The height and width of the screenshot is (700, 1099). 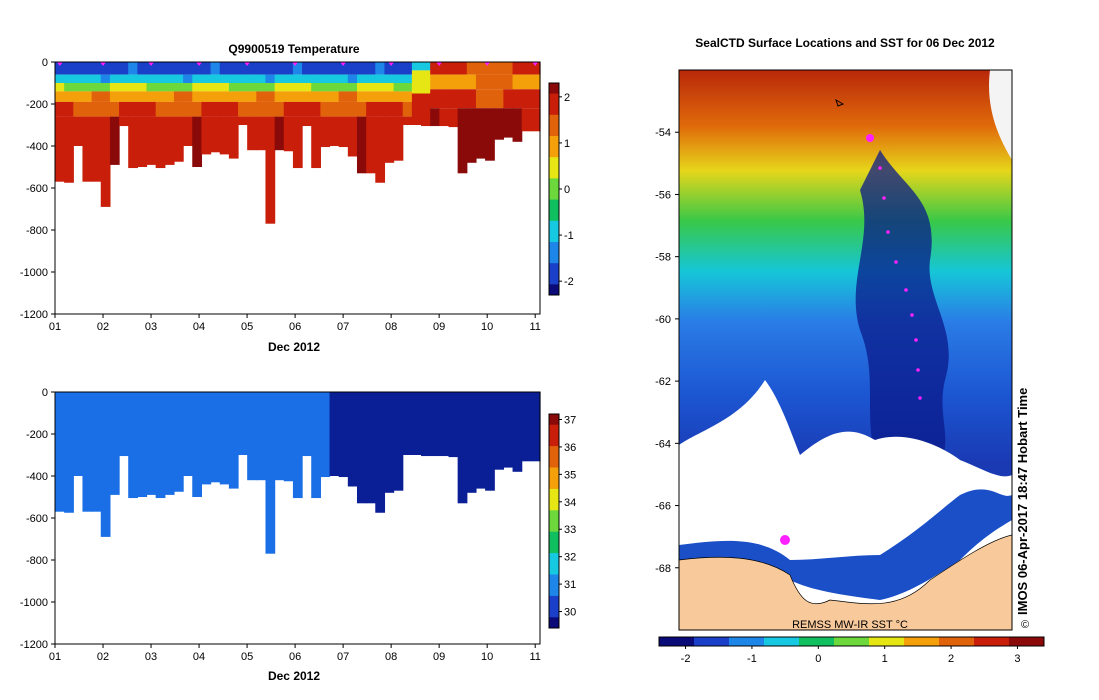 What do you see at coordinates (1025, 625) in the screenshot?
I see `copyright-mark: ©` at bounding box center [1025, 625].